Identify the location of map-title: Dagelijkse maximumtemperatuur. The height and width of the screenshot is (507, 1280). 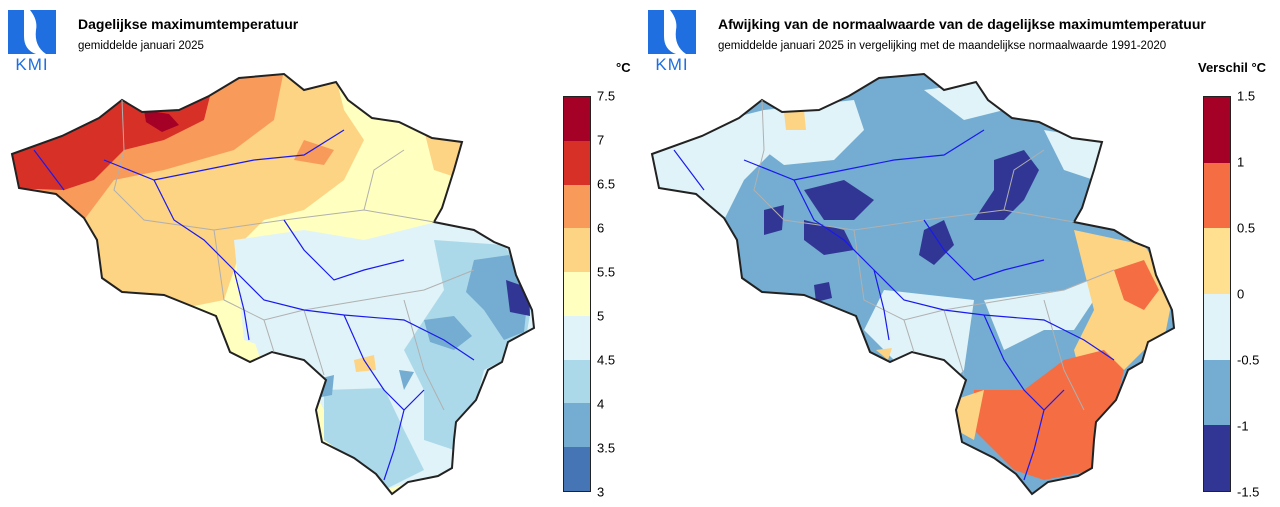
(188, 24).